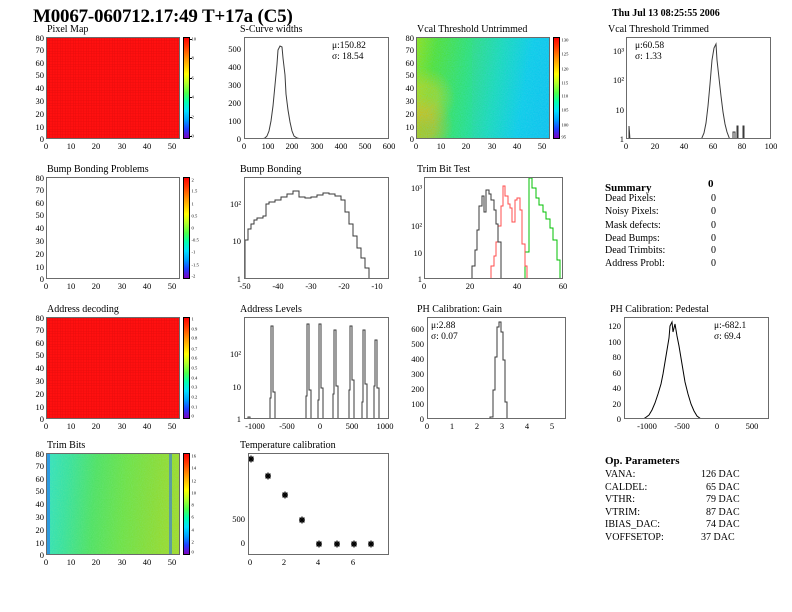 This screenshot has height=612, width=792. I want to click on y-tick: 60, so click(40, 63).